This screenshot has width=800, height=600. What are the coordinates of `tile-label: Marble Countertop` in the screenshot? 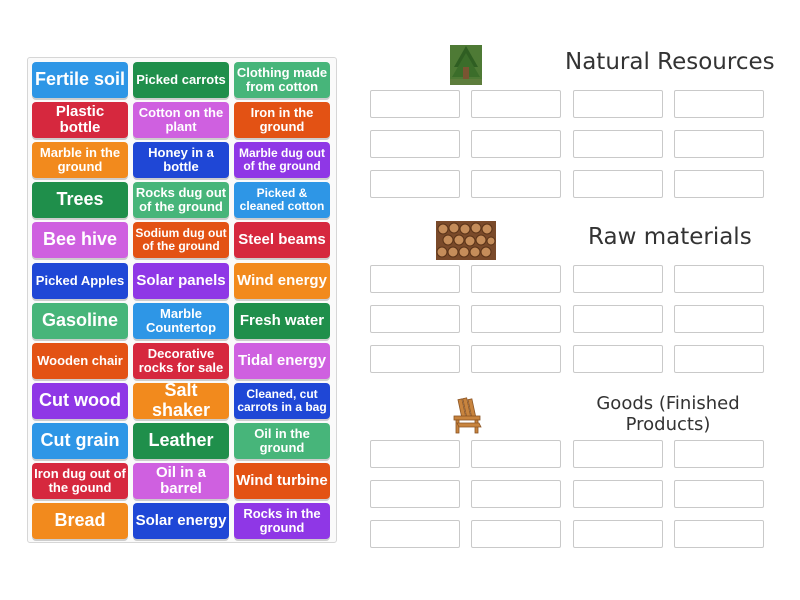 It's located at (181, 320).